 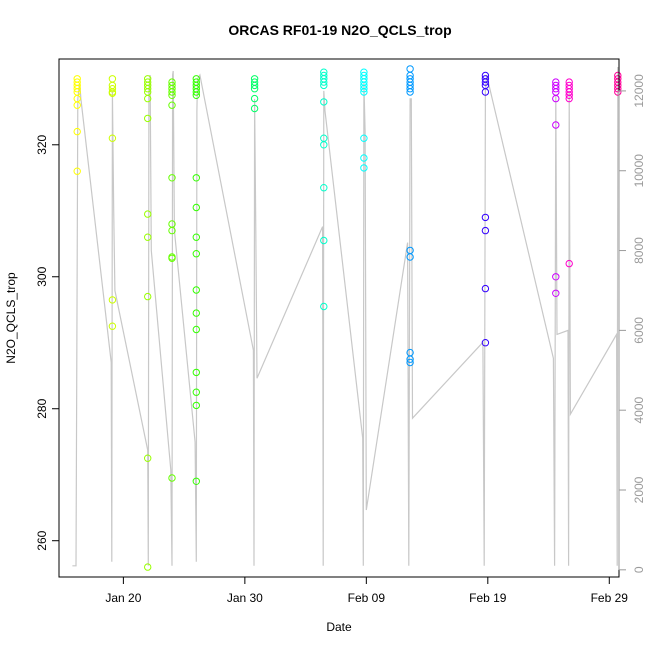 I want to click on y-tick-label: 320, so click(x=42, y=144).